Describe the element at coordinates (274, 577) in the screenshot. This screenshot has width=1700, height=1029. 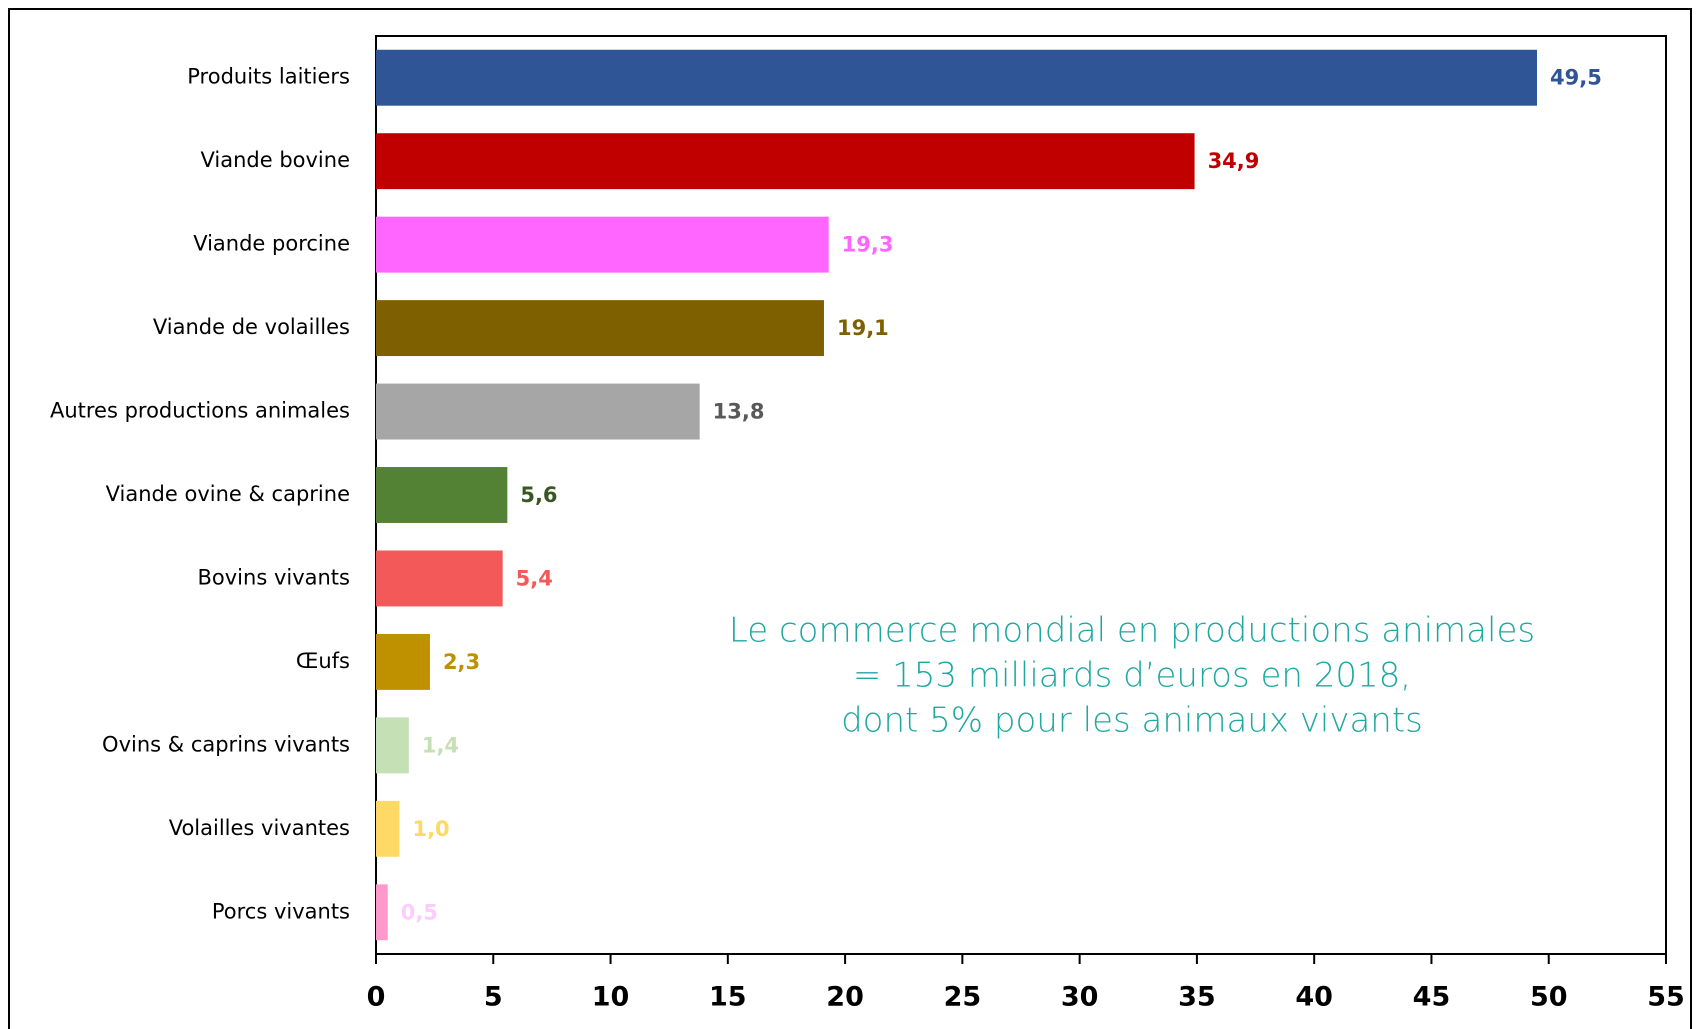
I see `y-tick-label: Bovins vivants` at that location.